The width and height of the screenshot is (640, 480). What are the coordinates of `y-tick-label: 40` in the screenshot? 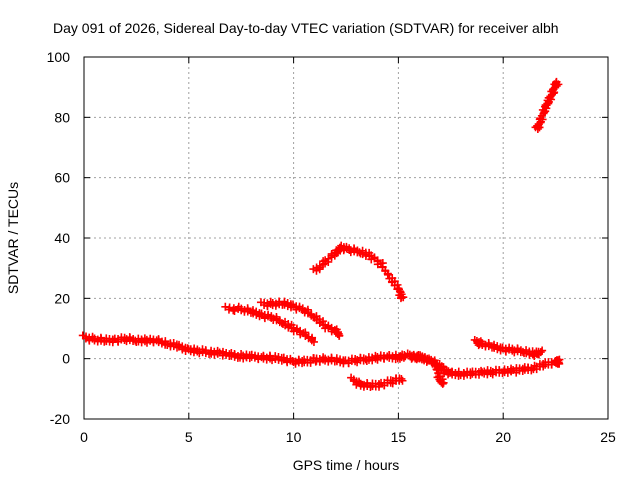 It's located at (62, 238).